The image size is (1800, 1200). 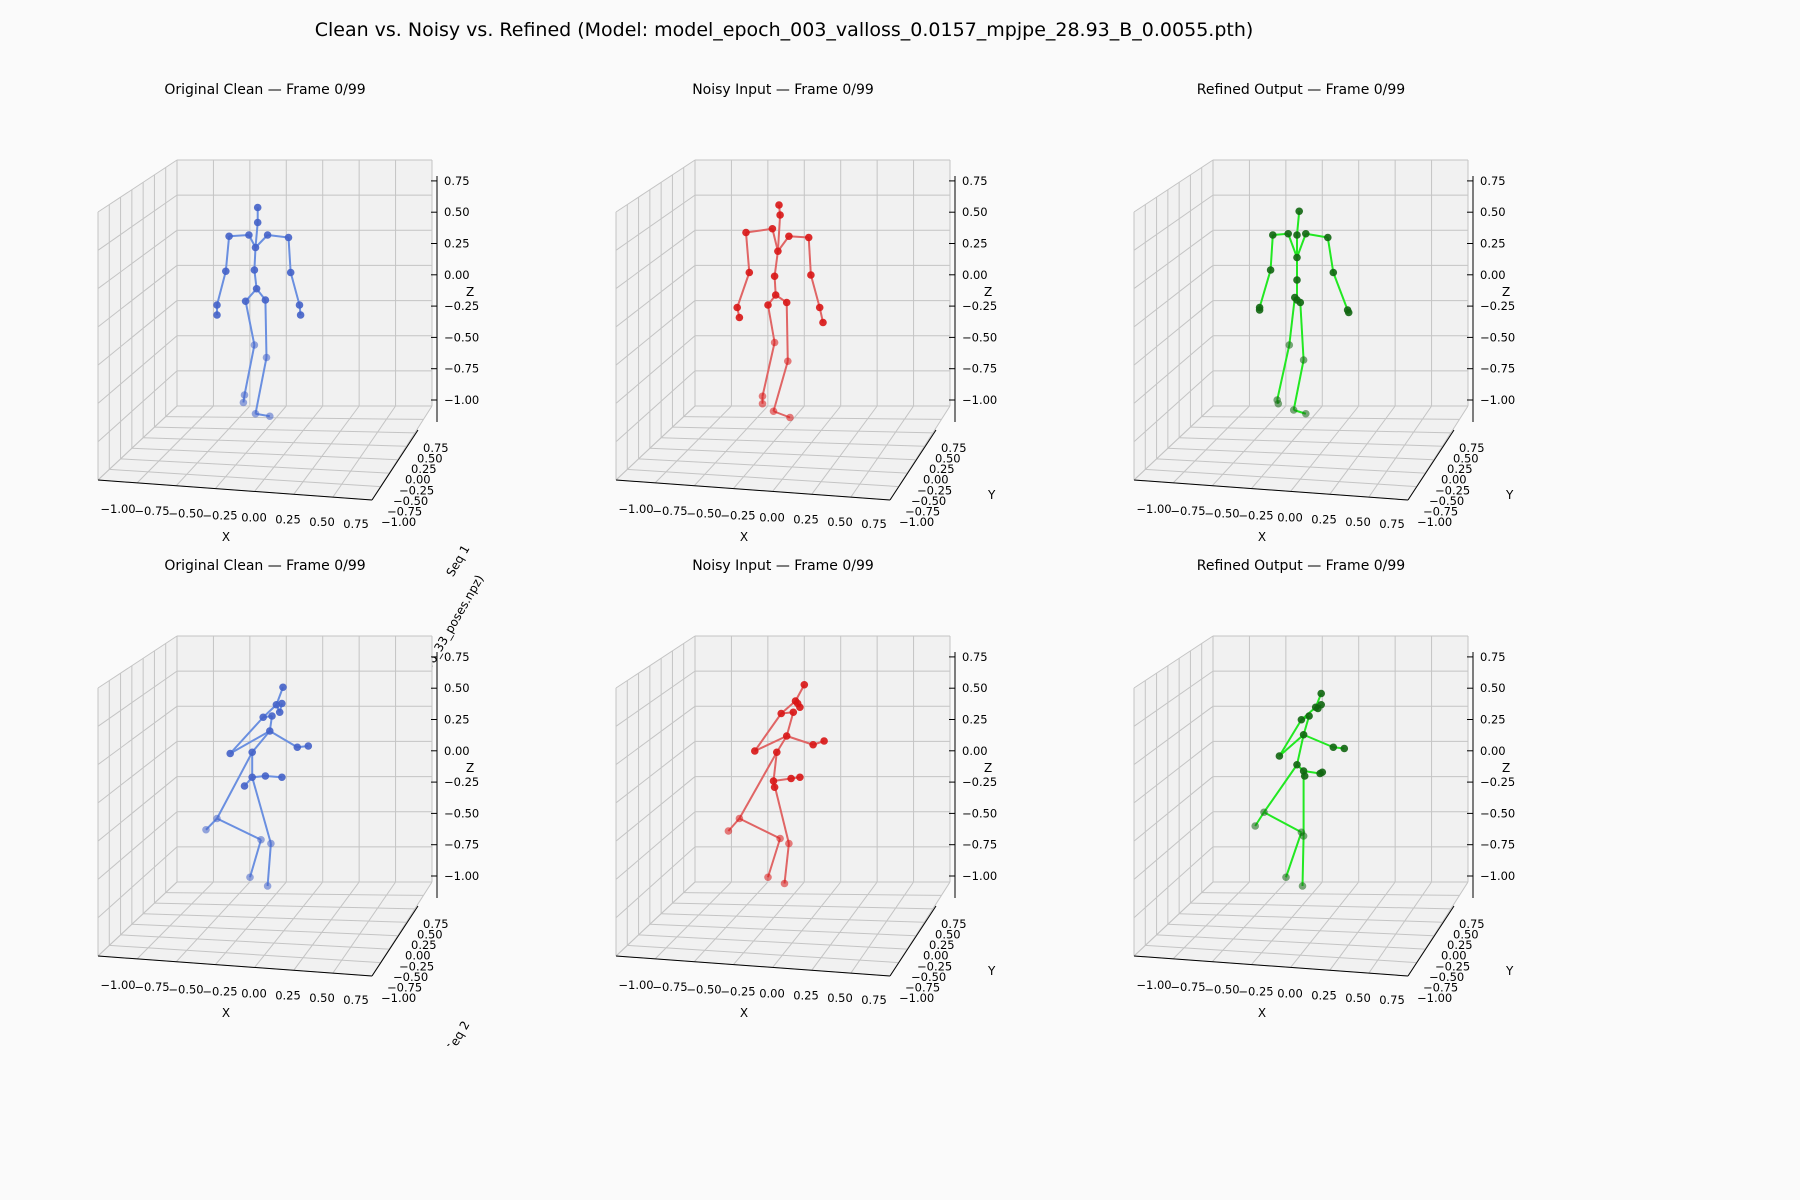 I want to click on y-axis-line, so click(x=1431, y=465).